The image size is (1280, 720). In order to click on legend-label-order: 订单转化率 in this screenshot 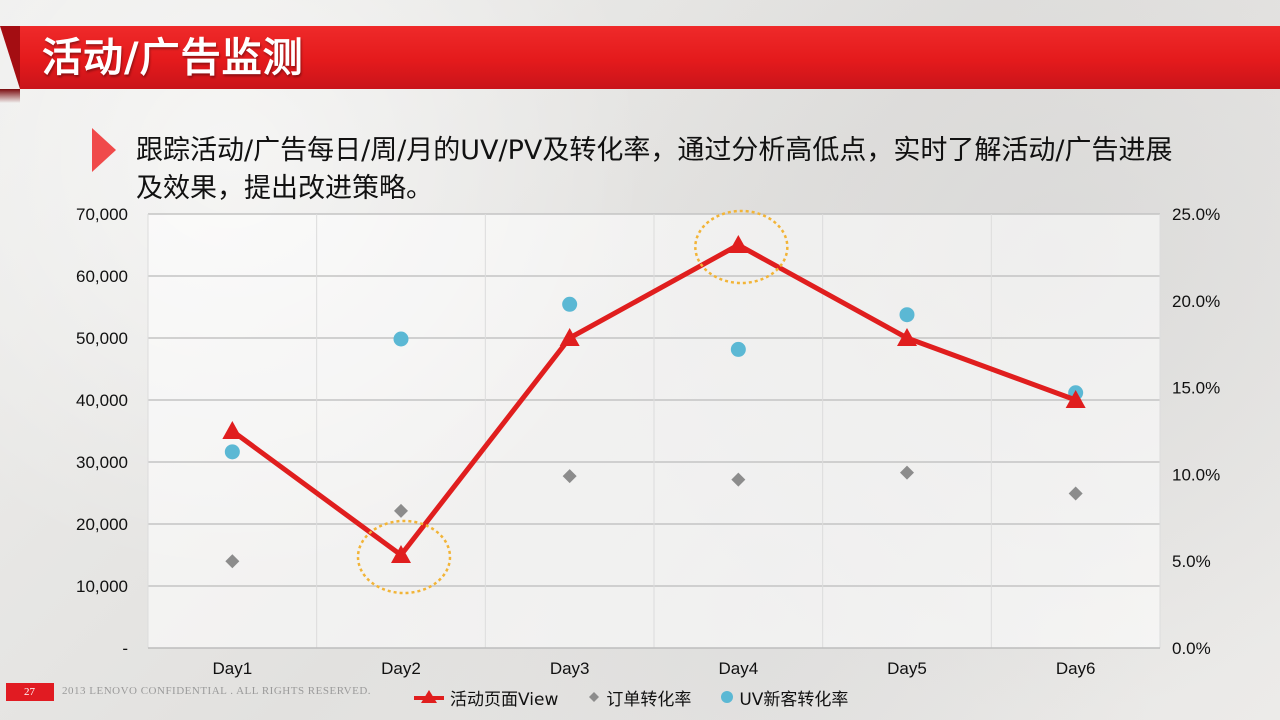, I will do `click(649, 699)`.